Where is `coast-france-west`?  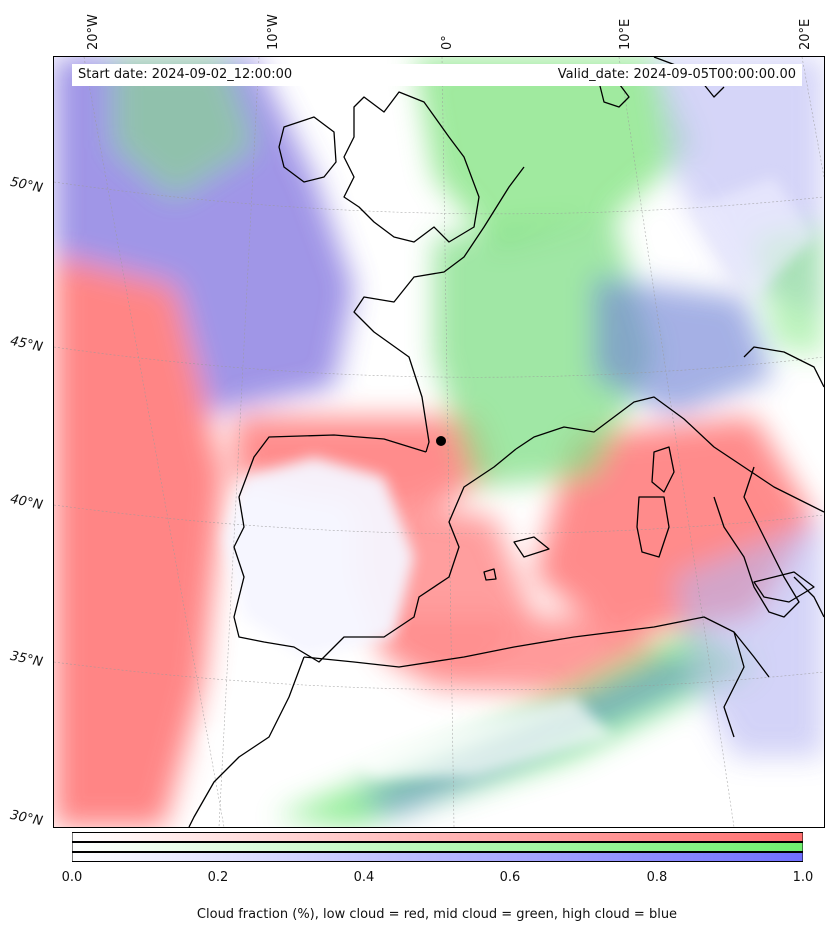 coast-france-west is located at coordinates (439, 309).